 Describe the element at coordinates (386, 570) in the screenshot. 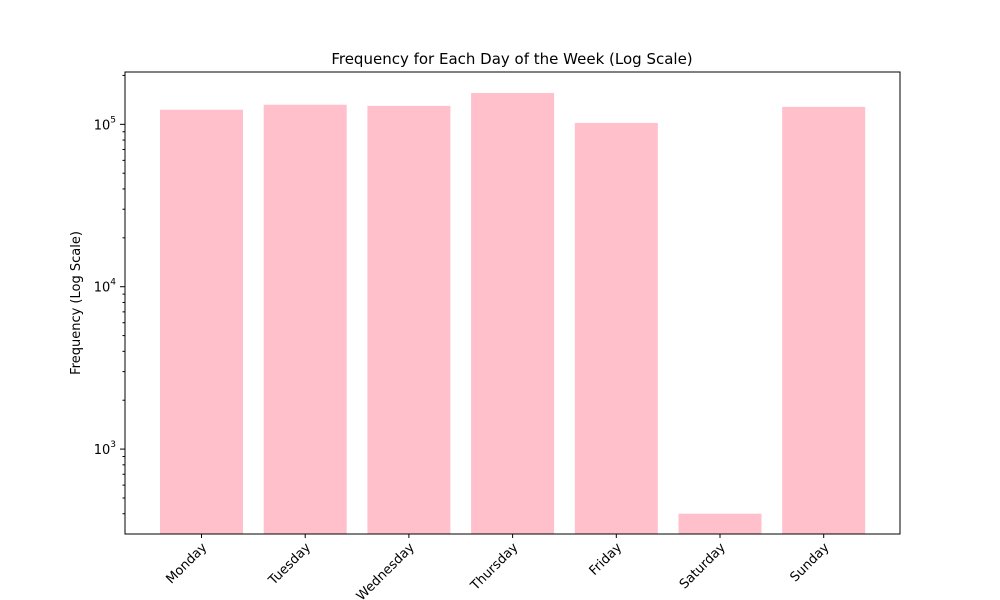

I see `x-tick-label-wednesday: Wednesday` at that location.